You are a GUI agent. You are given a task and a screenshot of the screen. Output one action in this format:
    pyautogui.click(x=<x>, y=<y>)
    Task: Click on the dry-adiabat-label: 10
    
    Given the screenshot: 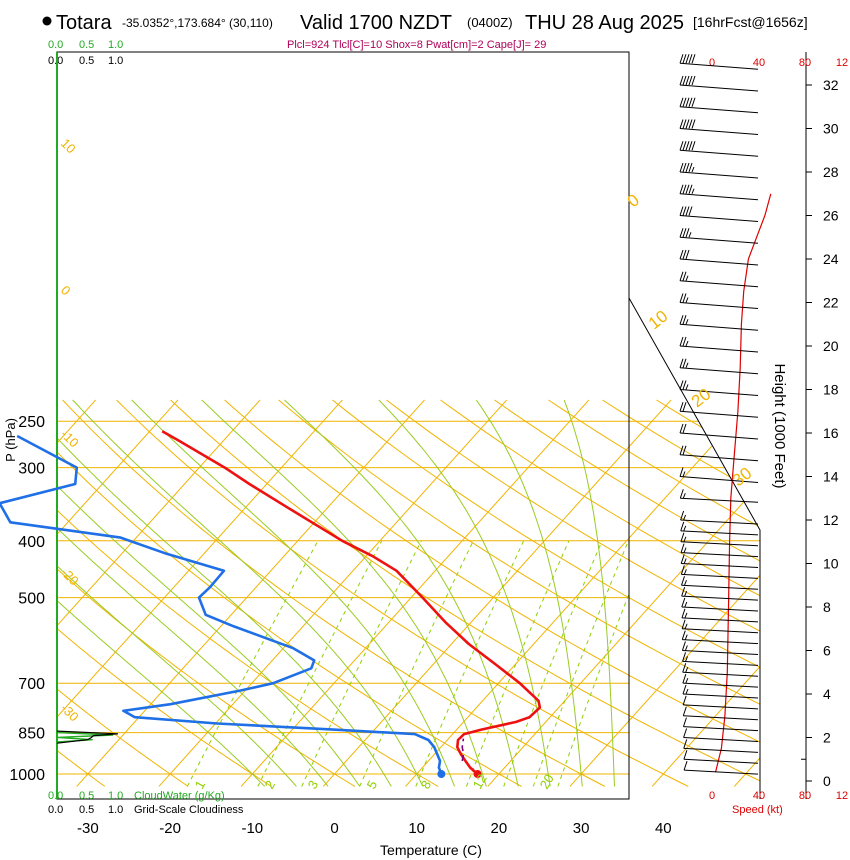 What is the action you would take?
    pyautogui.click(x=658, y=320)
    